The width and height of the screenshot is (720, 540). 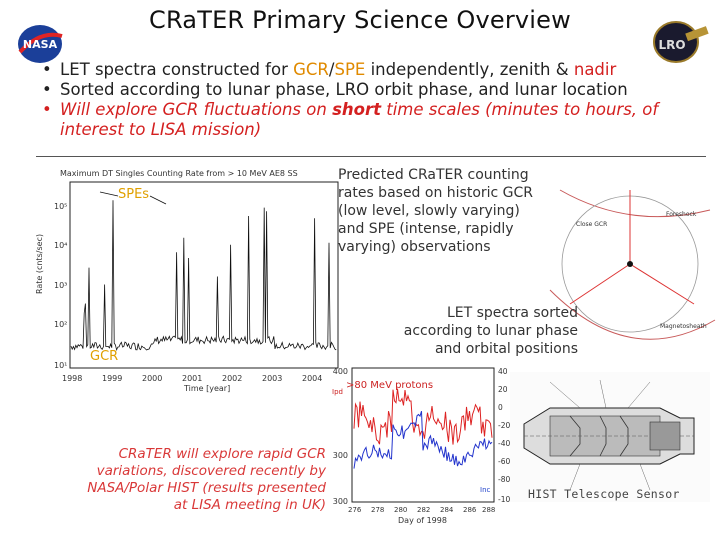 I want to click on chart1-xtick: 2004, so click(x=312, y=378).